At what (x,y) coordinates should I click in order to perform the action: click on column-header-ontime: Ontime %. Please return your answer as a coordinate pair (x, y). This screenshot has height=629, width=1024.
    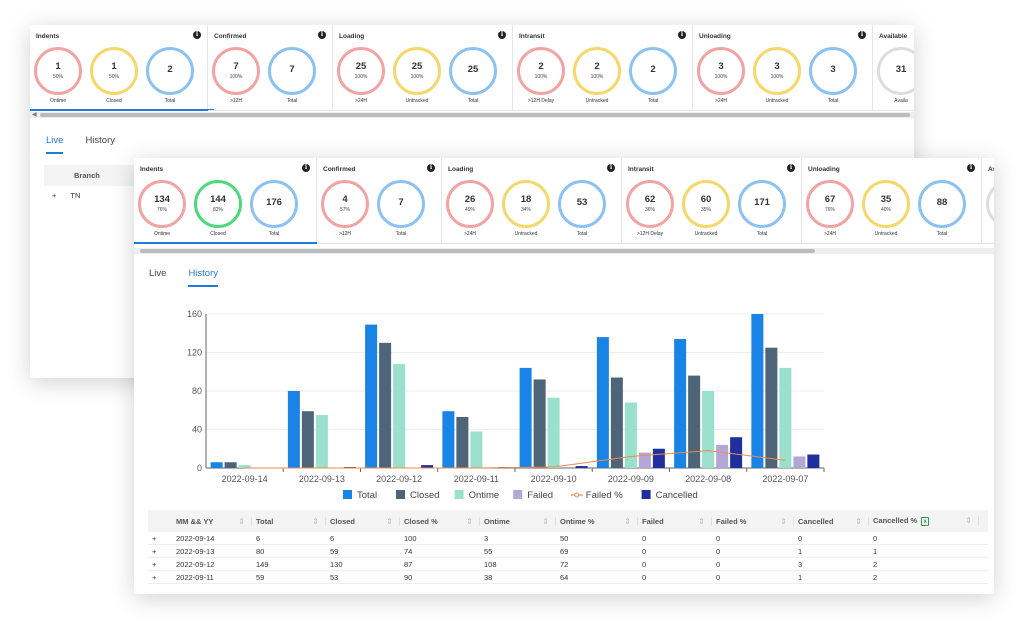
    Looking at the image, I should click on (597, 521).